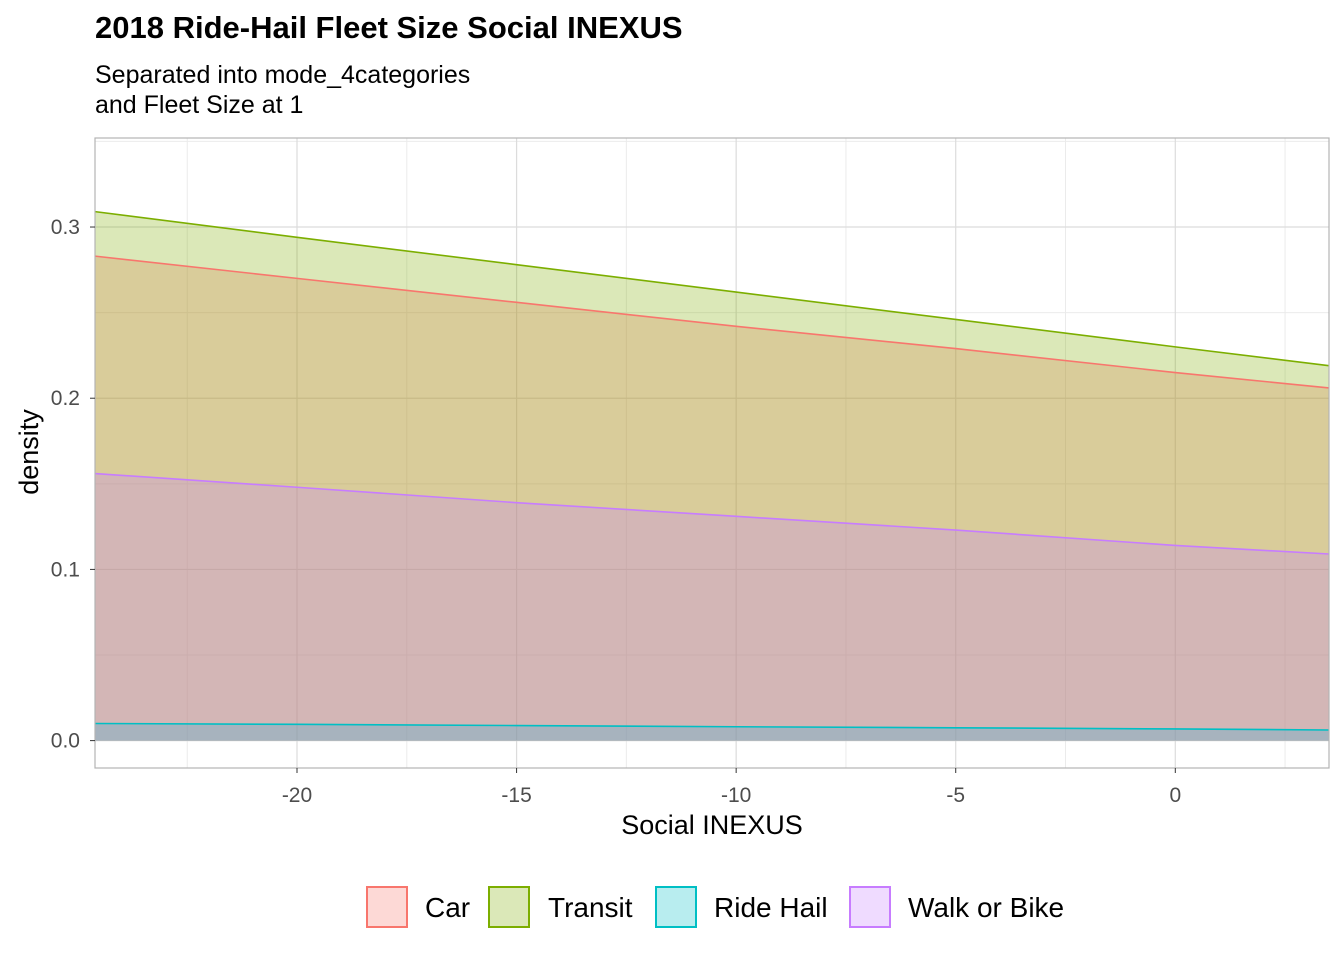 The width and height of the screenshot is (1344, 960). Describe the element at coordinates (297, 795) in the screenshot. I see `x-tick-label: -20` at that location.